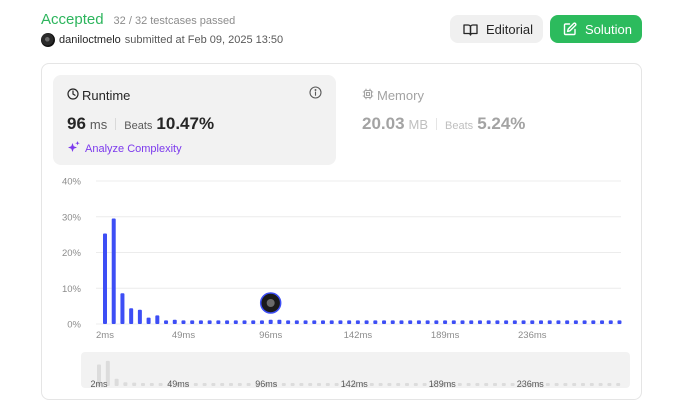 The height and width of the screenshot is (410, 687). Describe the element at coordinates (98, 95) in the screenshot. I see `runtime-title: Runtime` at that location.